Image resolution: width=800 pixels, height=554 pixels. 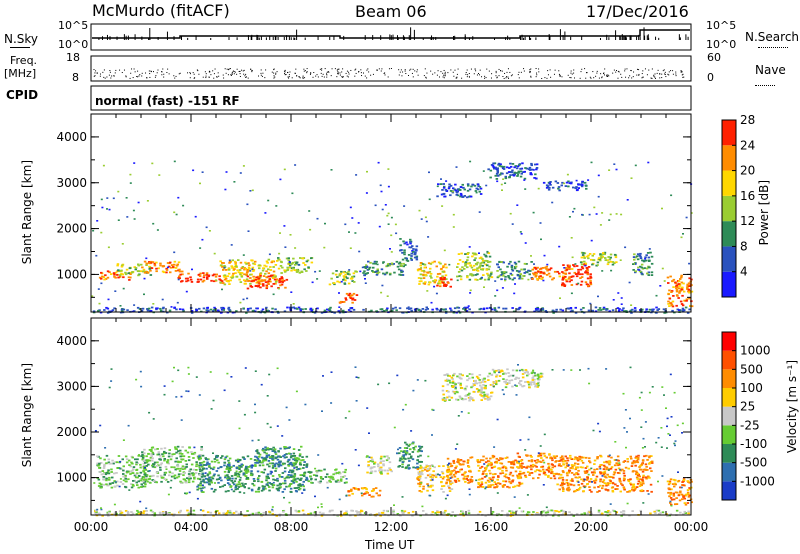 I want to click on nsky-legend-line, so click(x=20, y=47).